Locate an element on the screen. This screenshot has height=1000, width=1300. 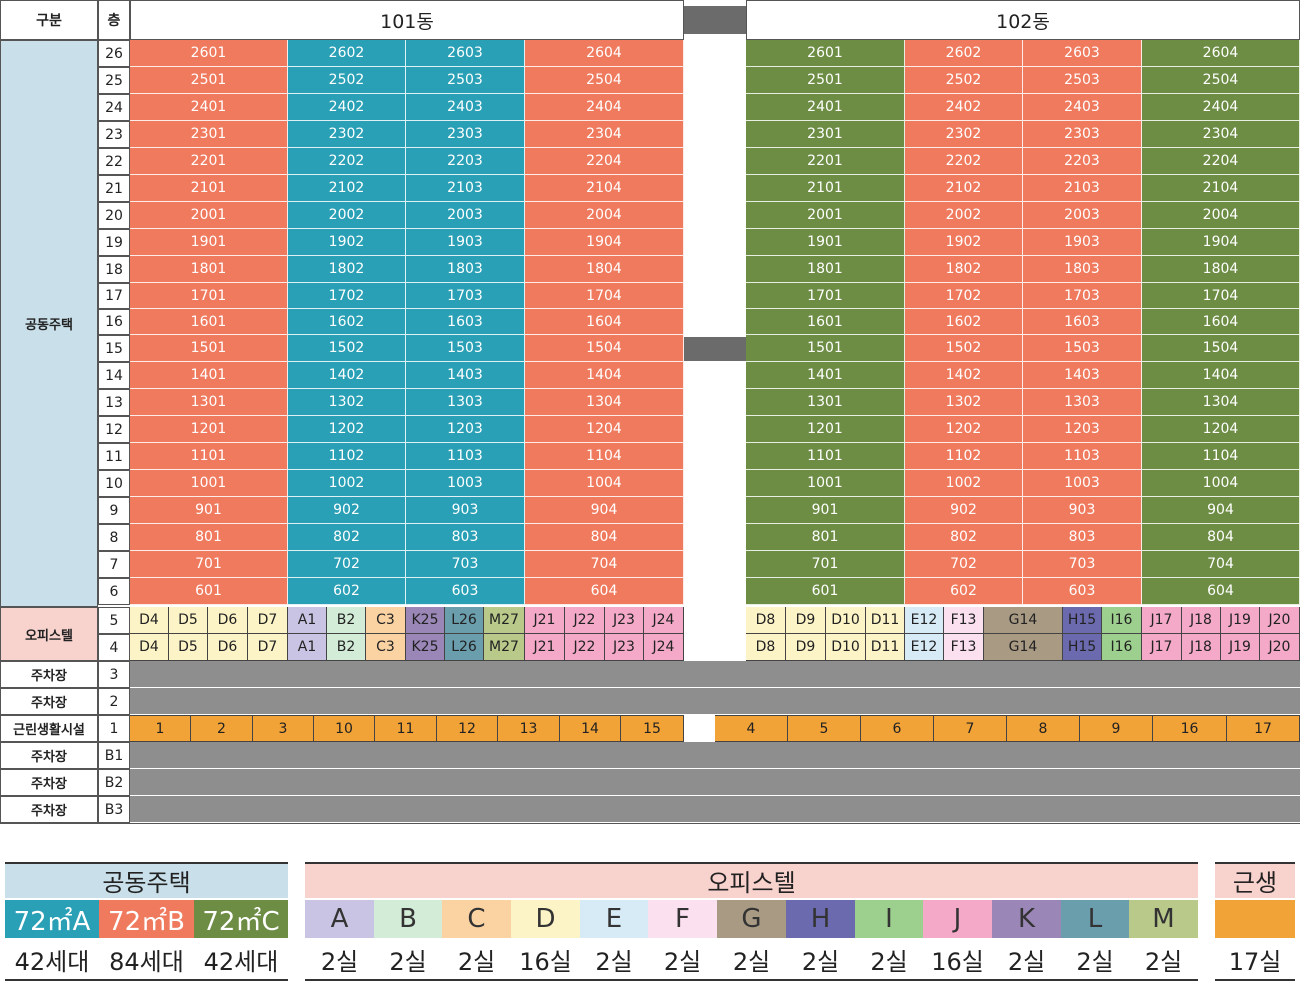
unit-102: 2001 is located at coordinates (825, 215).